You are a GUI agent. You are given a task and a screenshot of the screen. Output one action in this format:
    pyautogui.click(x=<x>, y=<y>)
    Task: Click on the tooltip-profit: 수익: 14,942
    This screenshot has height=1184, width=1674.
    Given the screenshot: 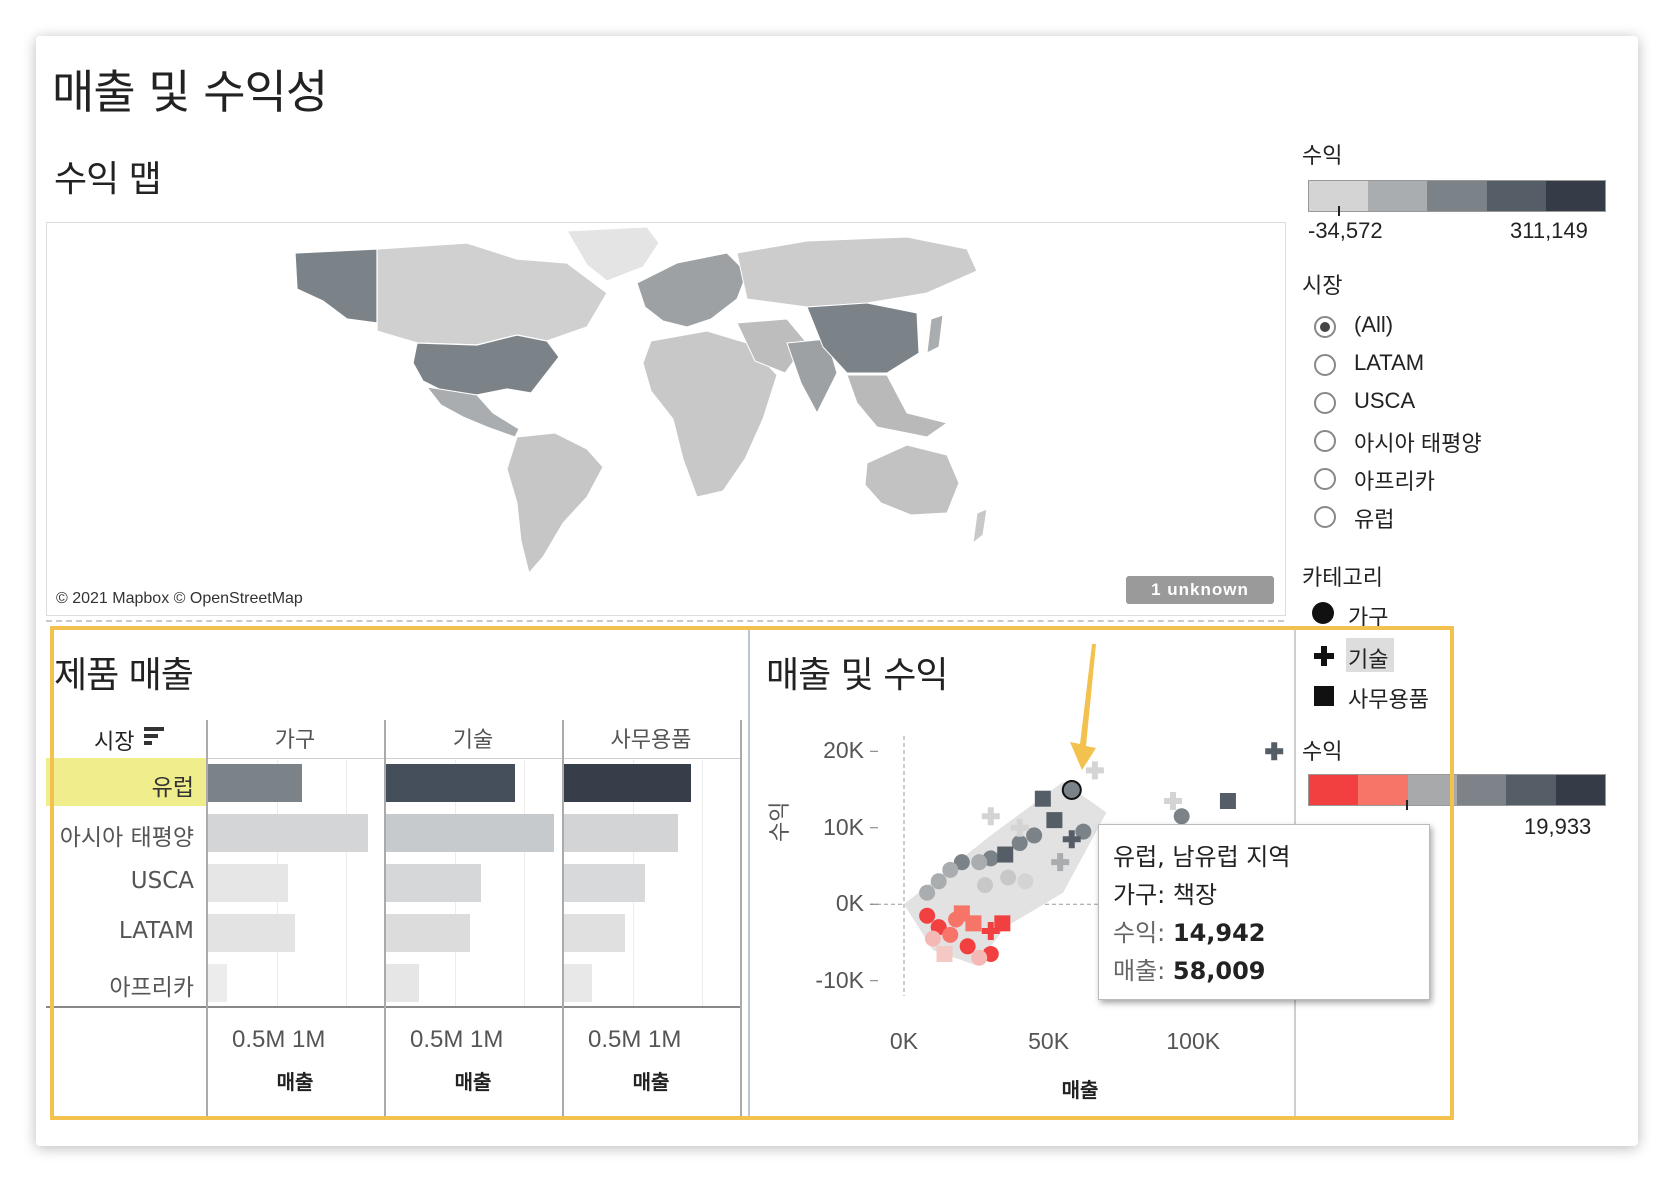 What is the action you would take?
    pyautogui.click(x=1189, y=930)
    